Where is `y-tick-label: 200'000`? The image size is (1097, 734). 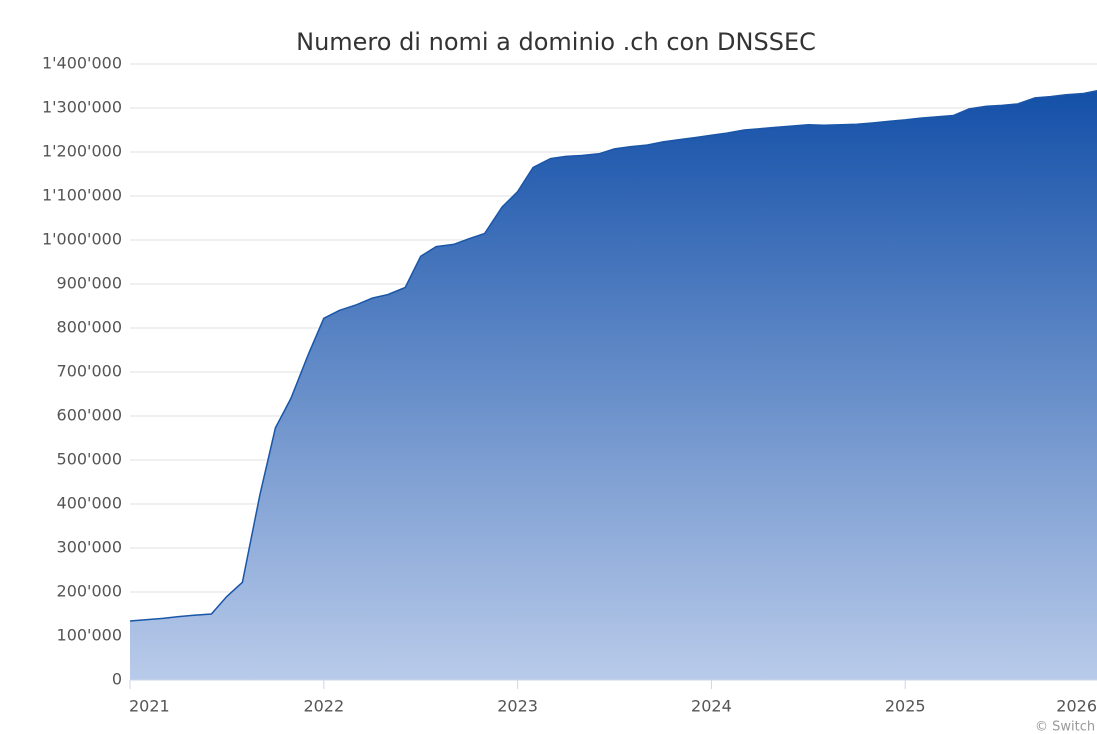 y-tick-label: 200'000 is located at coordinates (89, 591).